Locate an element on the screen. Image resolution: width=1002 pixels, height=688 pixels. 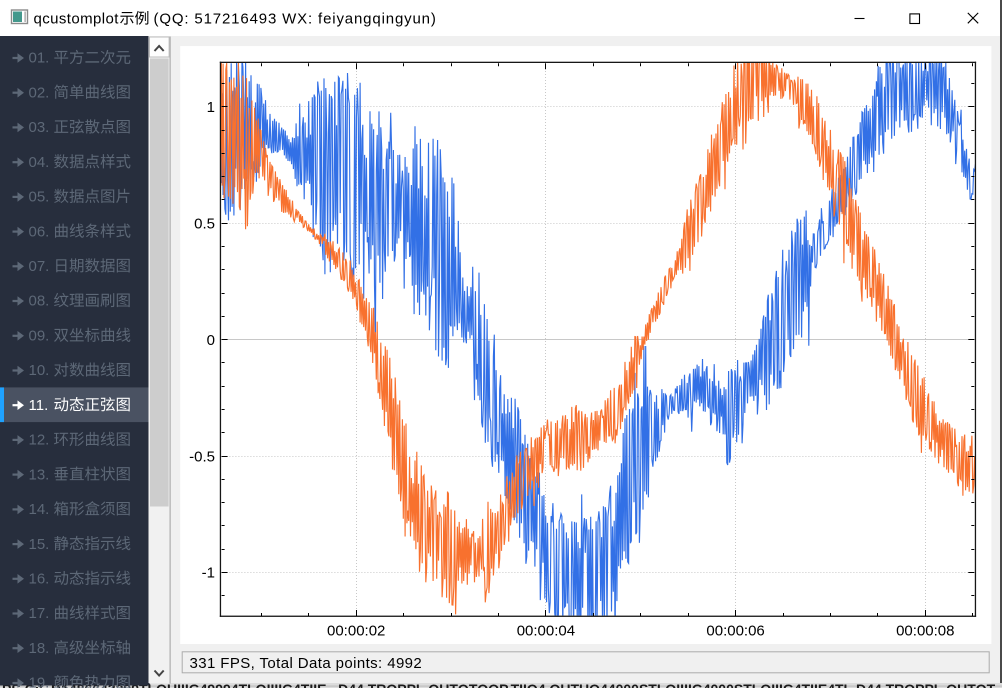
svg-text: 19. is located at coordinates (39, 681).